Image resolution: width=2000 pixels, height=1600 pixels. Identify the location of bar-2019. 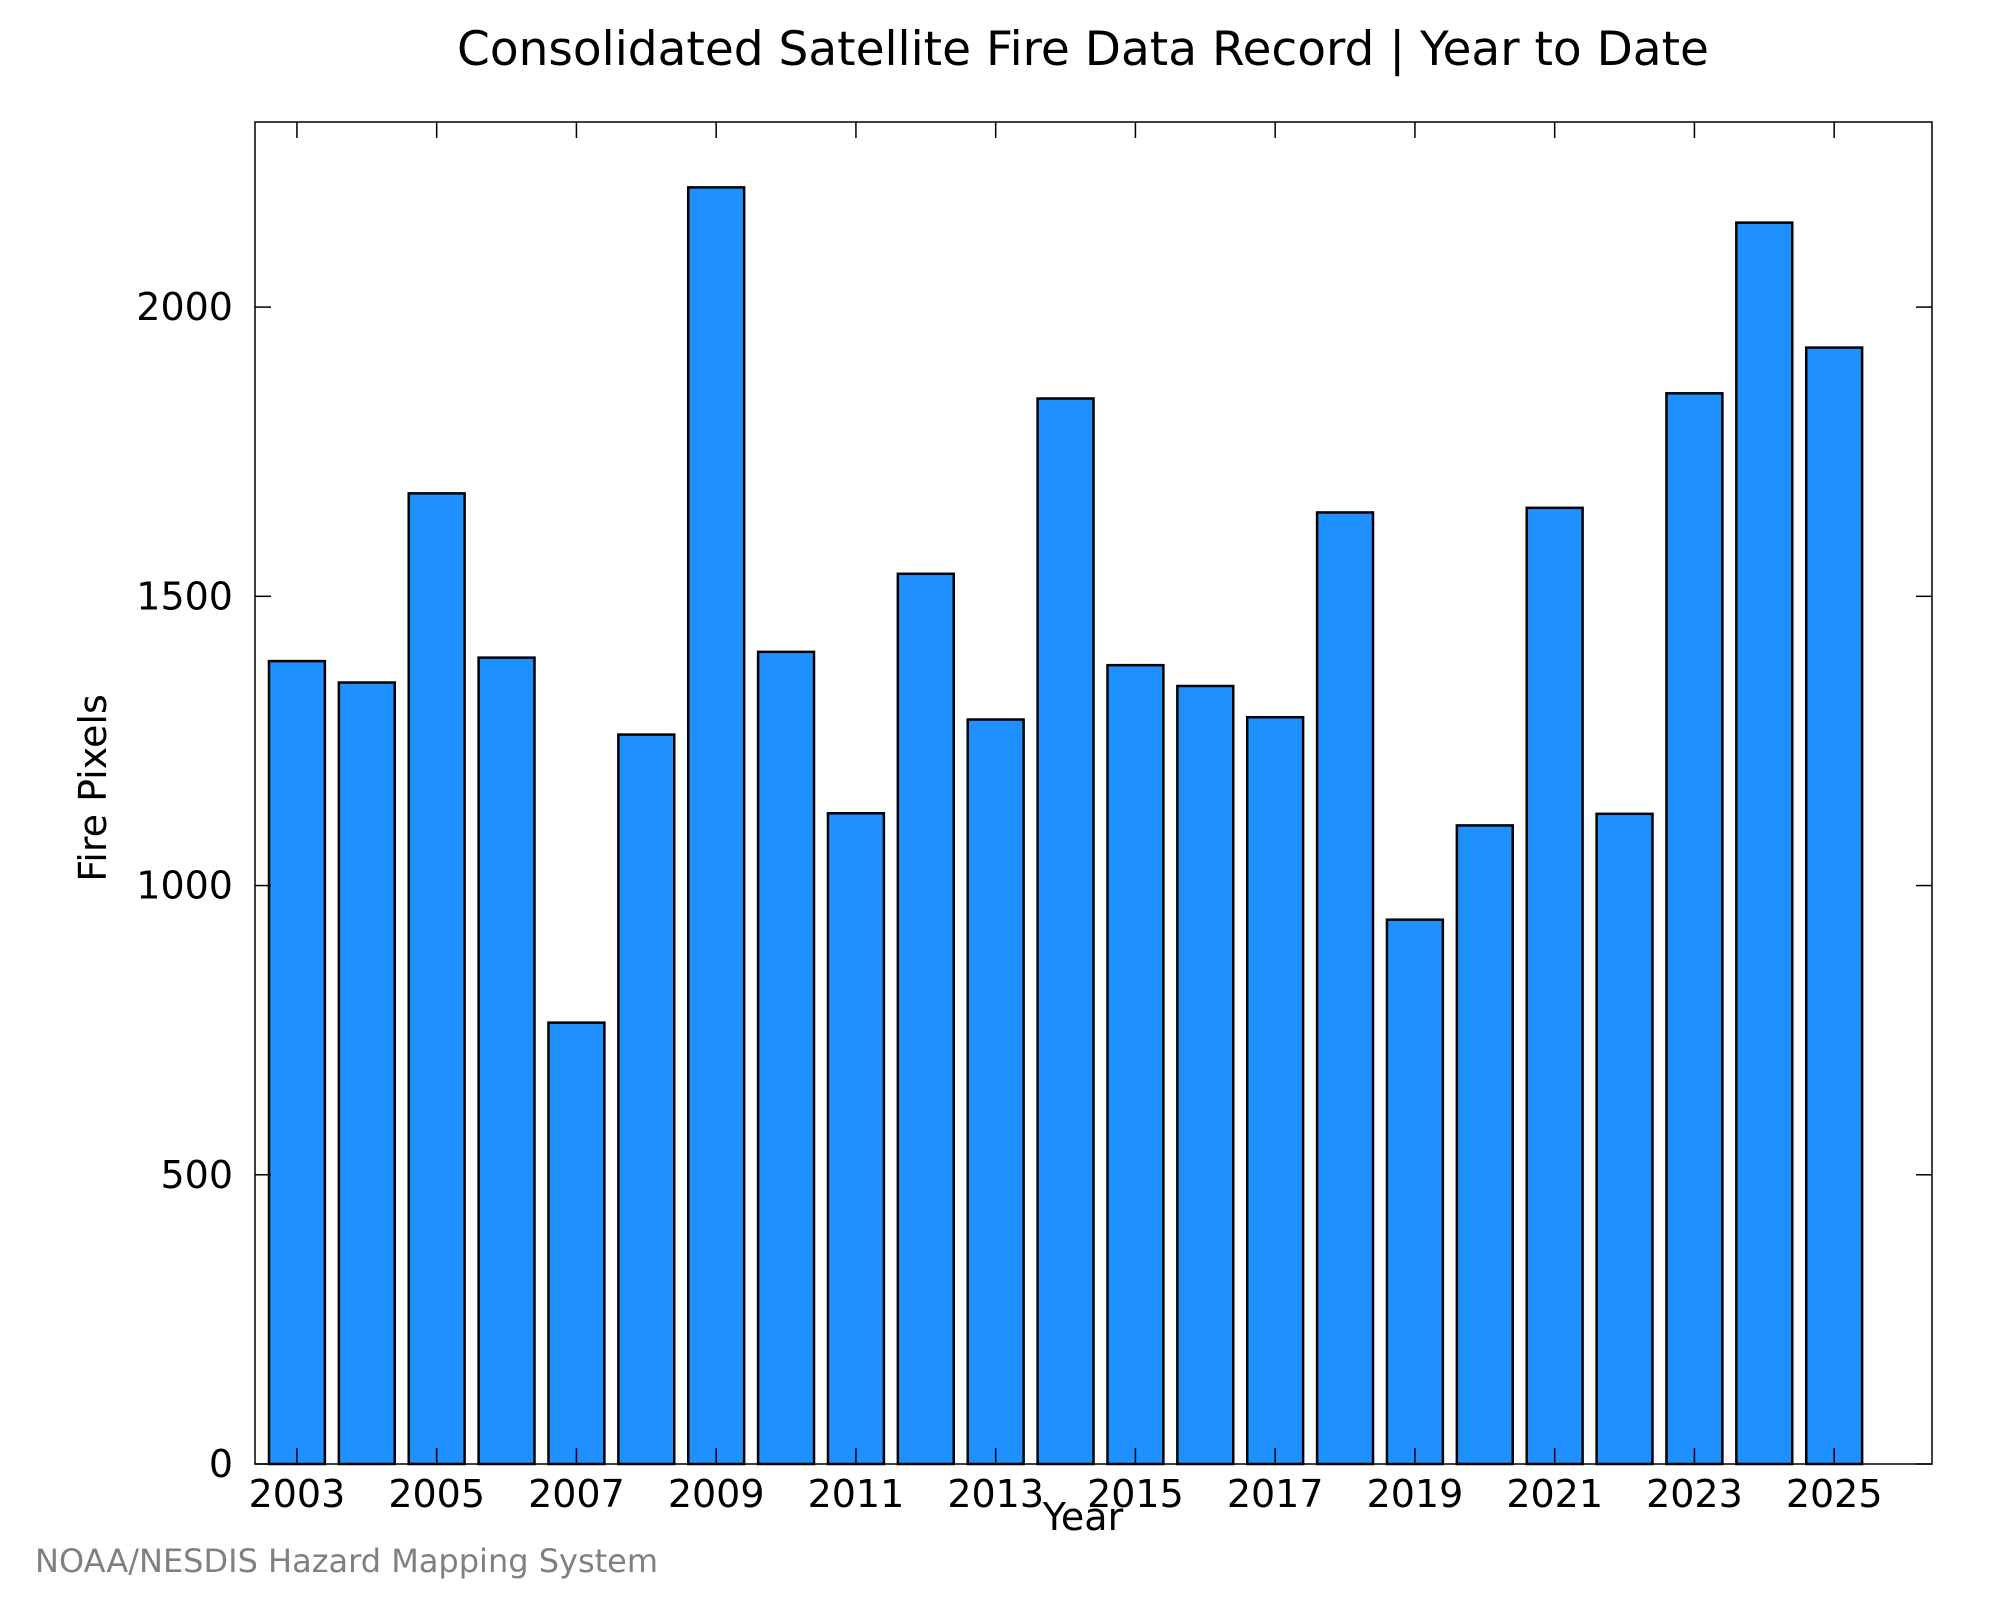
(1415, 1192).